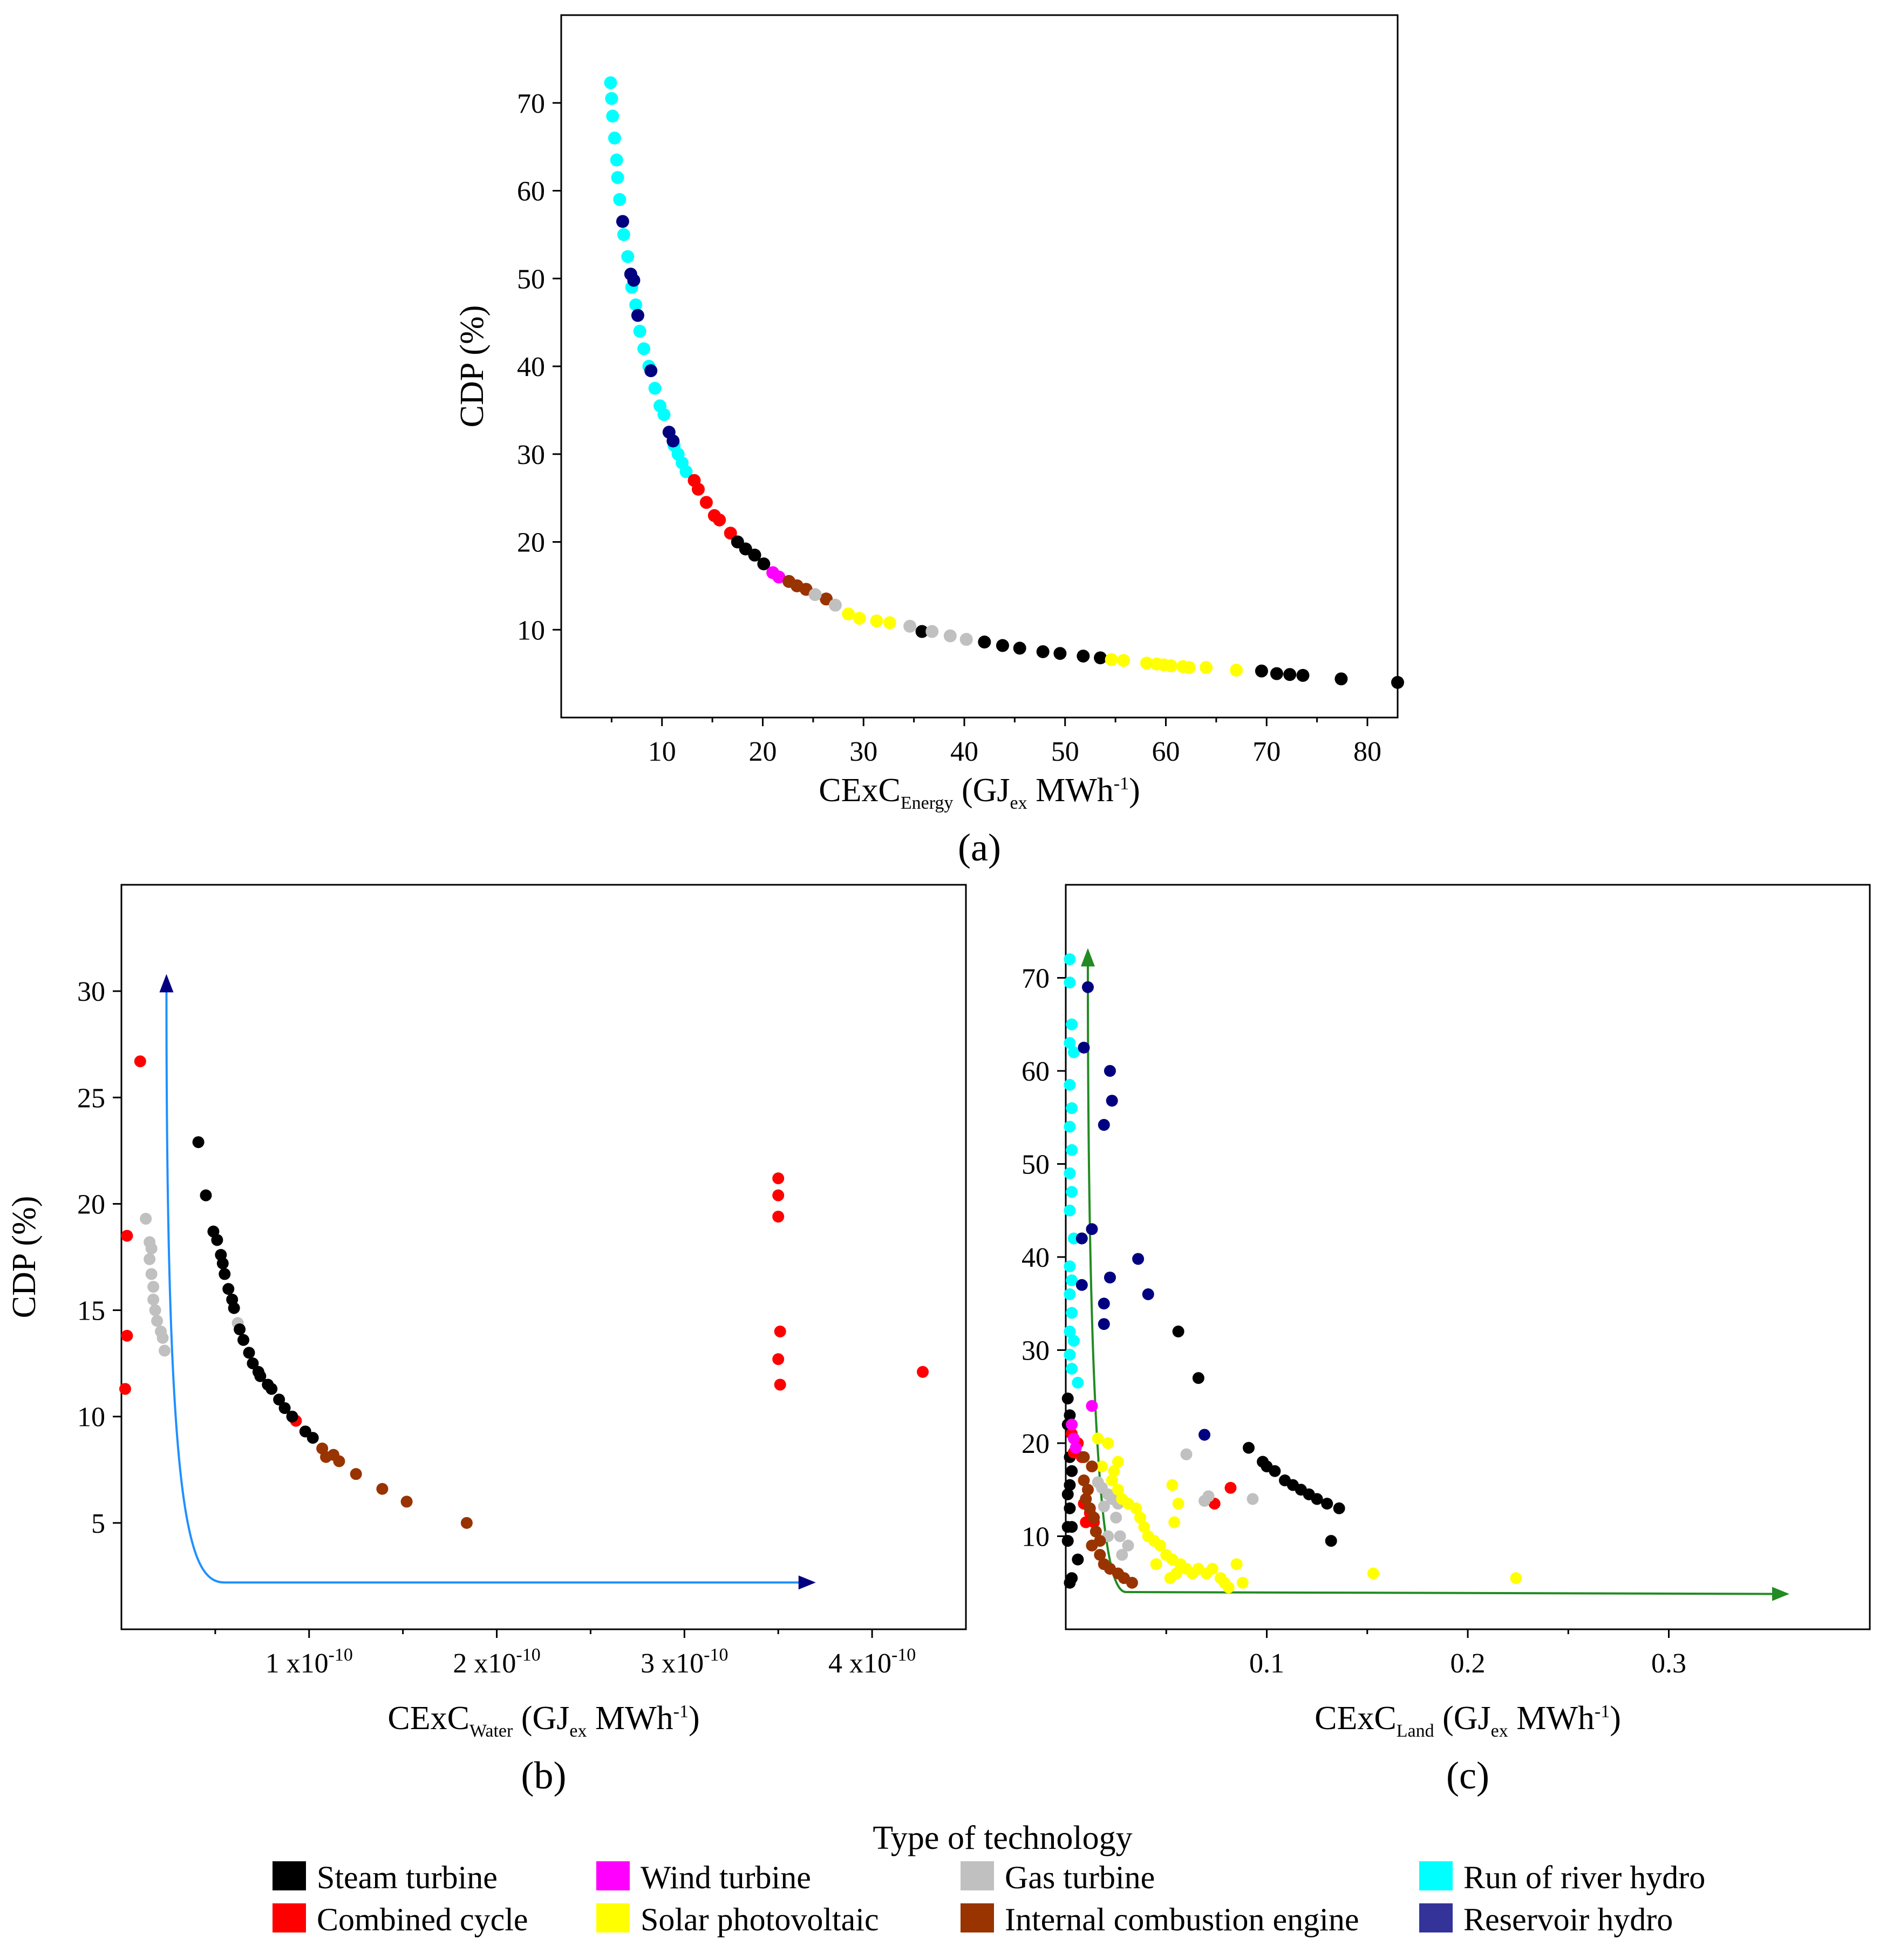  I want to click on legend-title: Type of technology, so click(1002, 1838).